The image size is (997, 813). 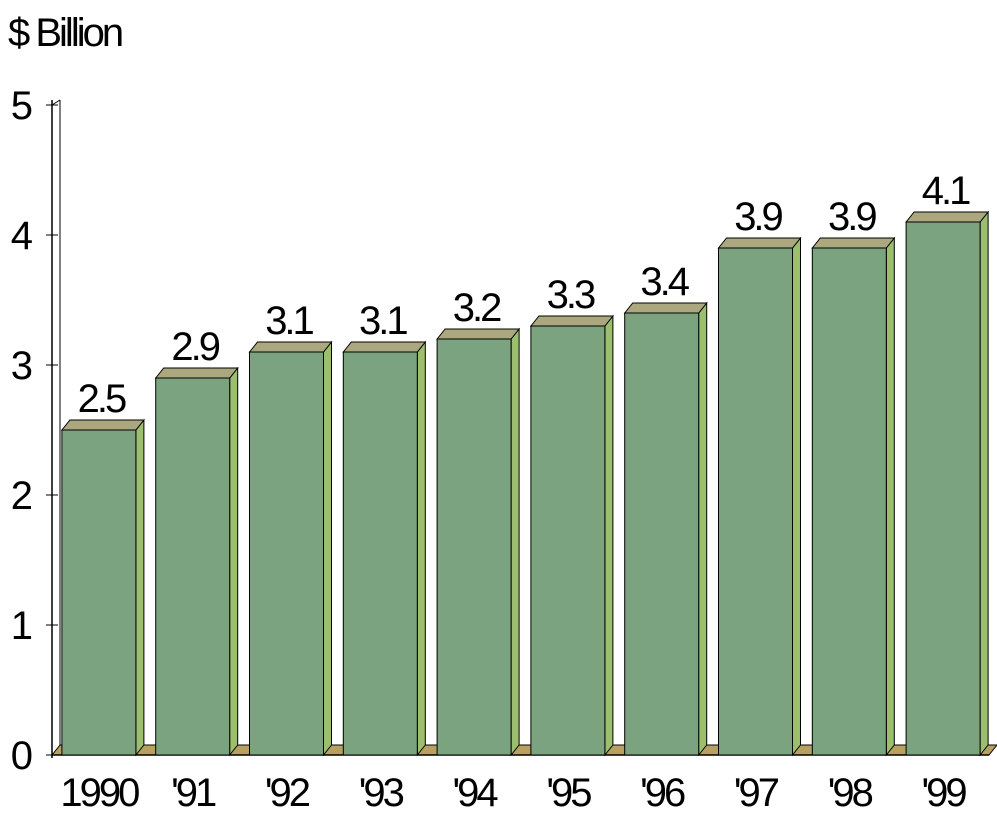 What do you see at coordinates (21, 366) in the screenshot?
I see `y-tick-label: 3` at bounding box center [21, 366].